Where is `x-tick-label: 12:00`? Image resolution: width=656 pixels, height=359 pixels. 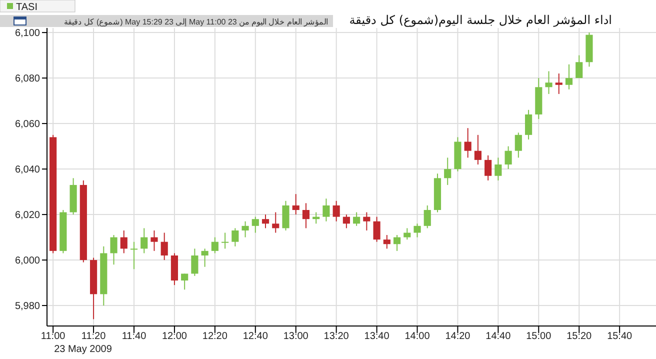 x-tick-label: 12:00 is located at coordinates (175, 336).